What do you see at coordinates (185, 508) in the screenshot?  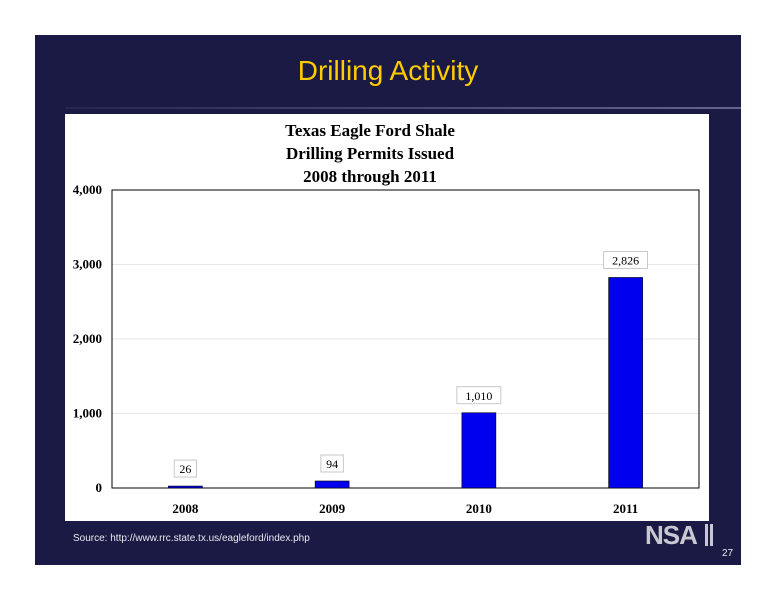 I see `x-tick-label: 2008` at bounding box center [185, 508].